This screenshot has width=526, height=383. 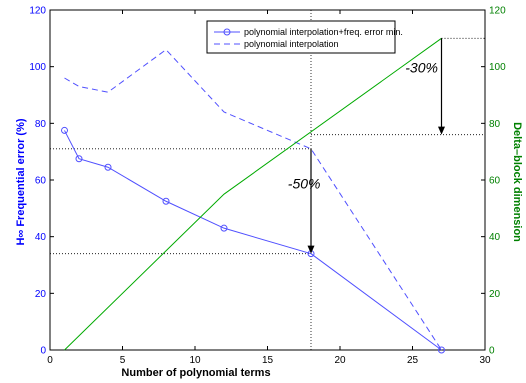 I want to click on x-tick-label: 25, so click(x=413, y=360).